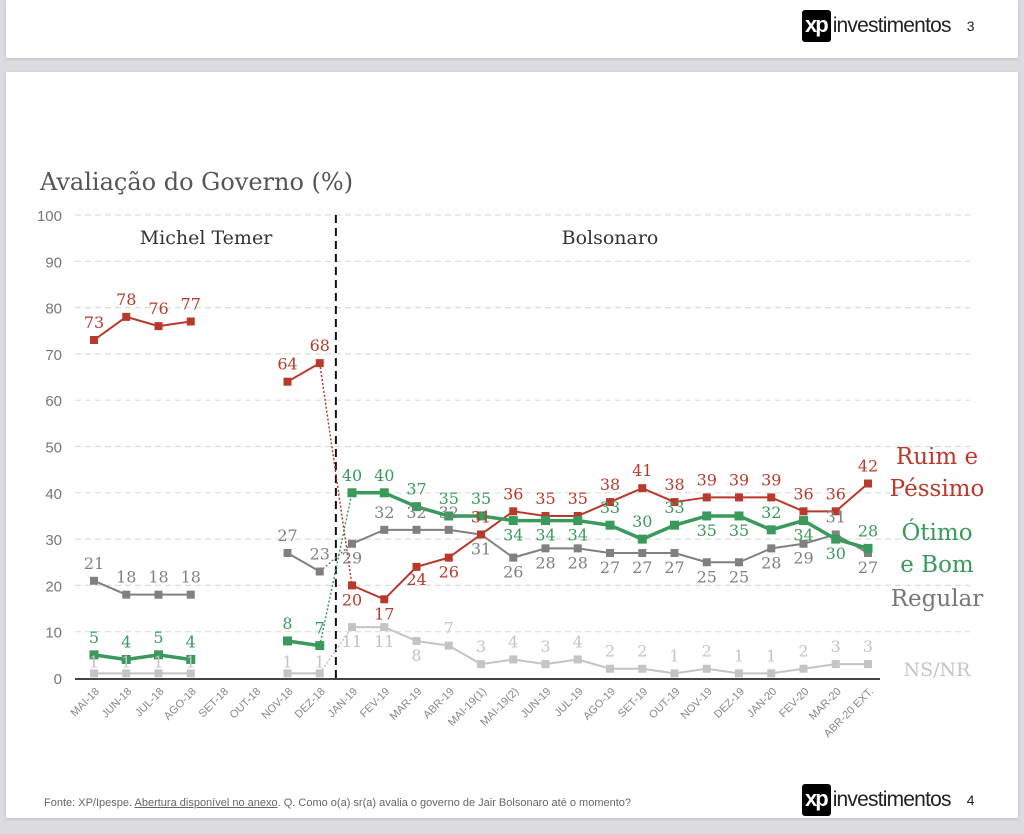 This screenshot has width=1024, height=834. I want to click on xp-logo: xp investimentos 3, so click(888, 26).